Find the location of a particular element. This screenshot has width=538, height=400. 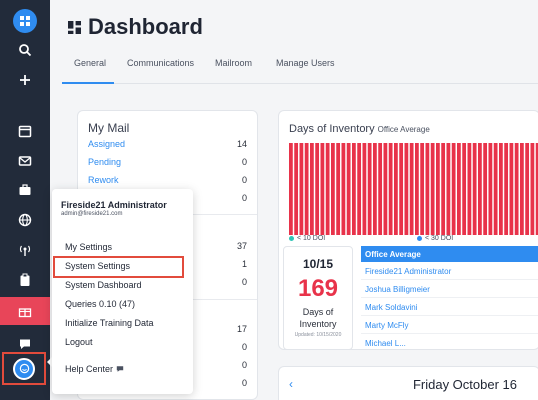

menu-item-system-settings: System Settings is located at coordinates (98, 266).